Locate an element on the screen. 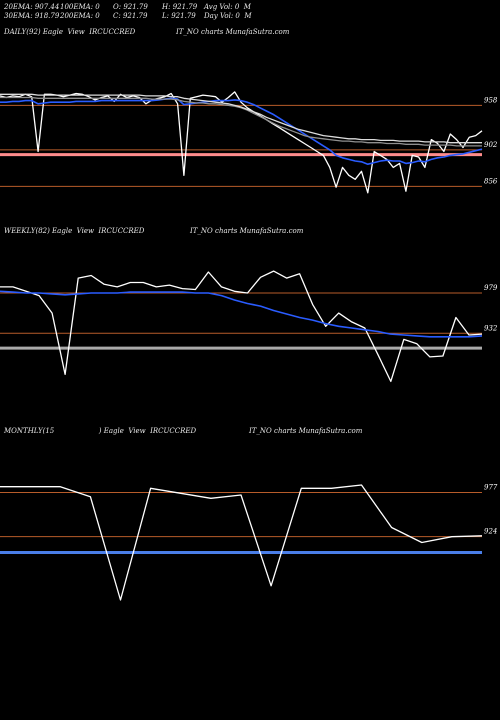  daily-ma_white-line is located at coordinates (241, 118).